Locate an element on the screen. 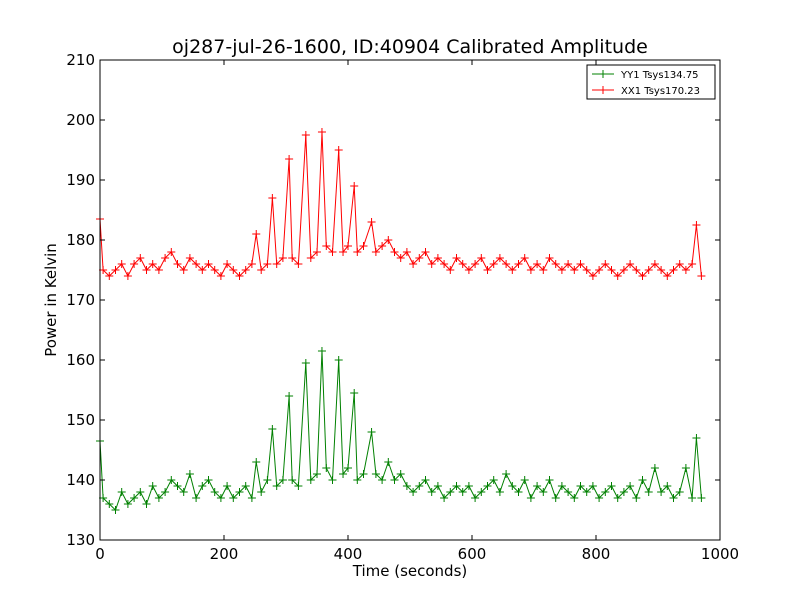 This screenshot has height=604, width=800. x-tick-label: 200 is located at coordinates (224, 554).